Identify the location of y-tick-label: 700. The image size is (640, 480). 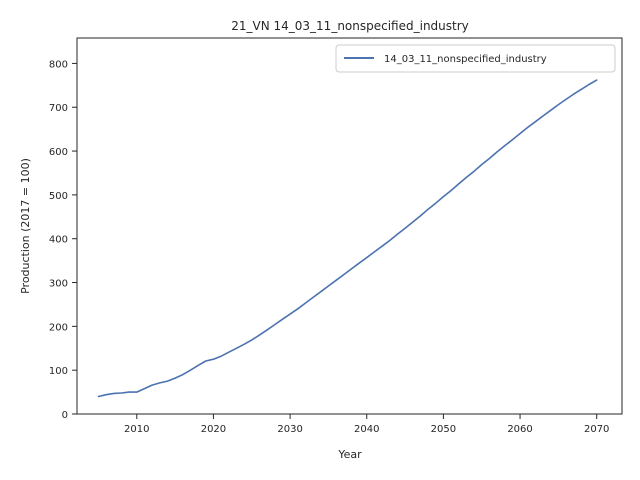
(58, 108).